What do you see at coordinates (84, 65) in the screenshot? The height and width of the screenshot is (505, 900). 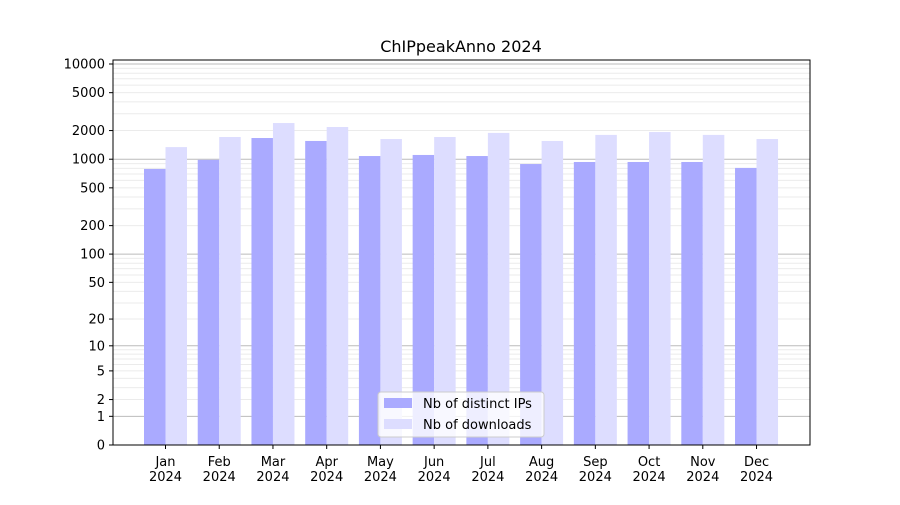 I see `y-tick-label: 10000` at bounding box center [84, 65].